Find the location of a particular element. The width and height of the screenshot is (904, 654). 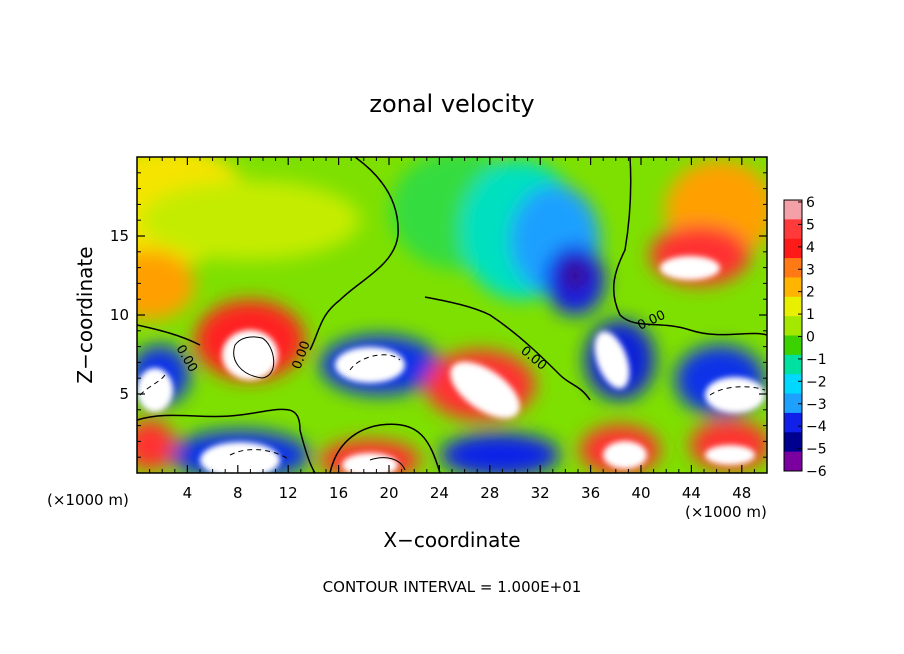

colorbar: 6 5 4 3 2 1 0 −1 −2 −3 −4 −5 −6 is located at coordinates (805, 337).